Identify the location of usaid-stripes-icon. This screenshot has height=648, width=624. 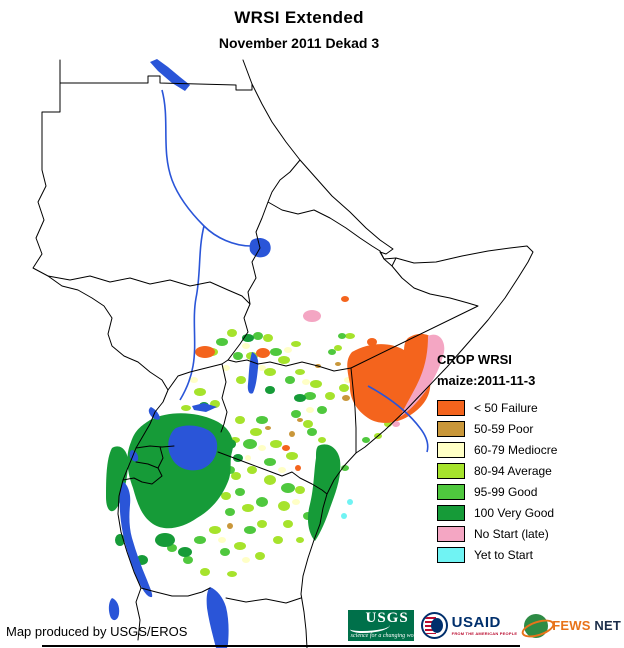
(430, 625).